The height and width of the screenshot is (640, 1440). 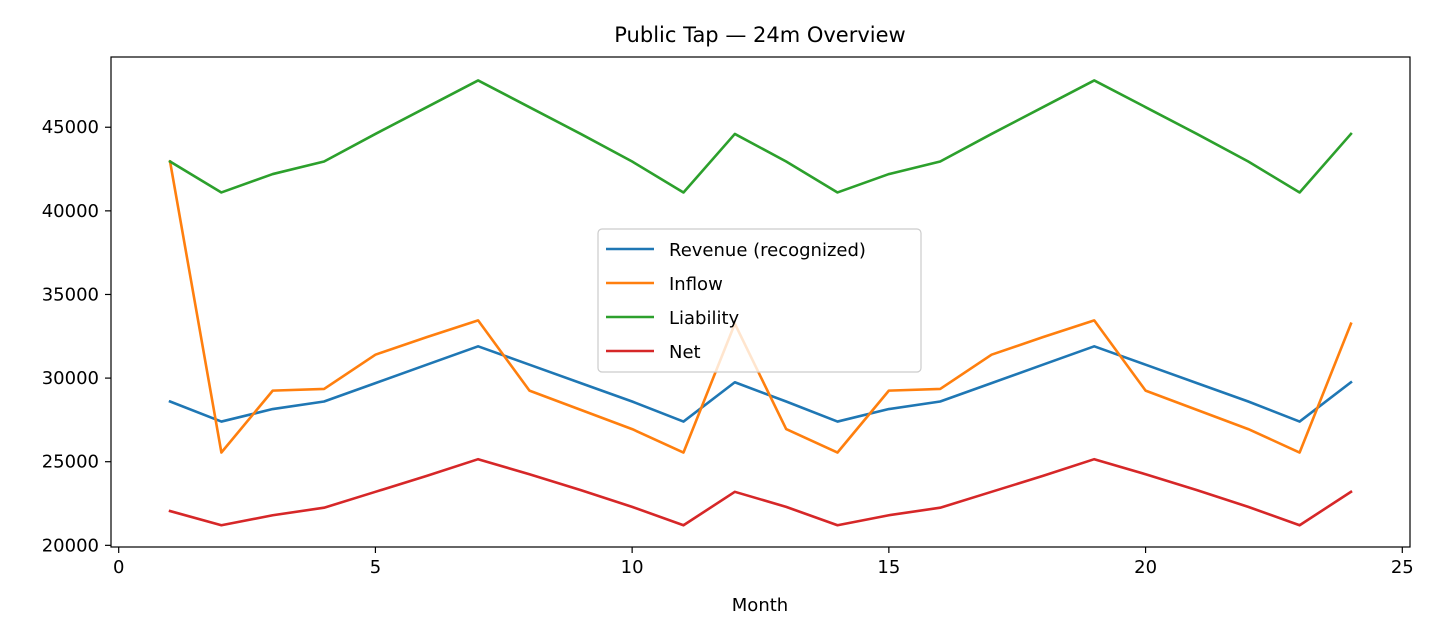 What do you see at coordinates (70, 378) in the screenshot?
I see `y-tick-label: 30000` at bounding box center [70, 378].